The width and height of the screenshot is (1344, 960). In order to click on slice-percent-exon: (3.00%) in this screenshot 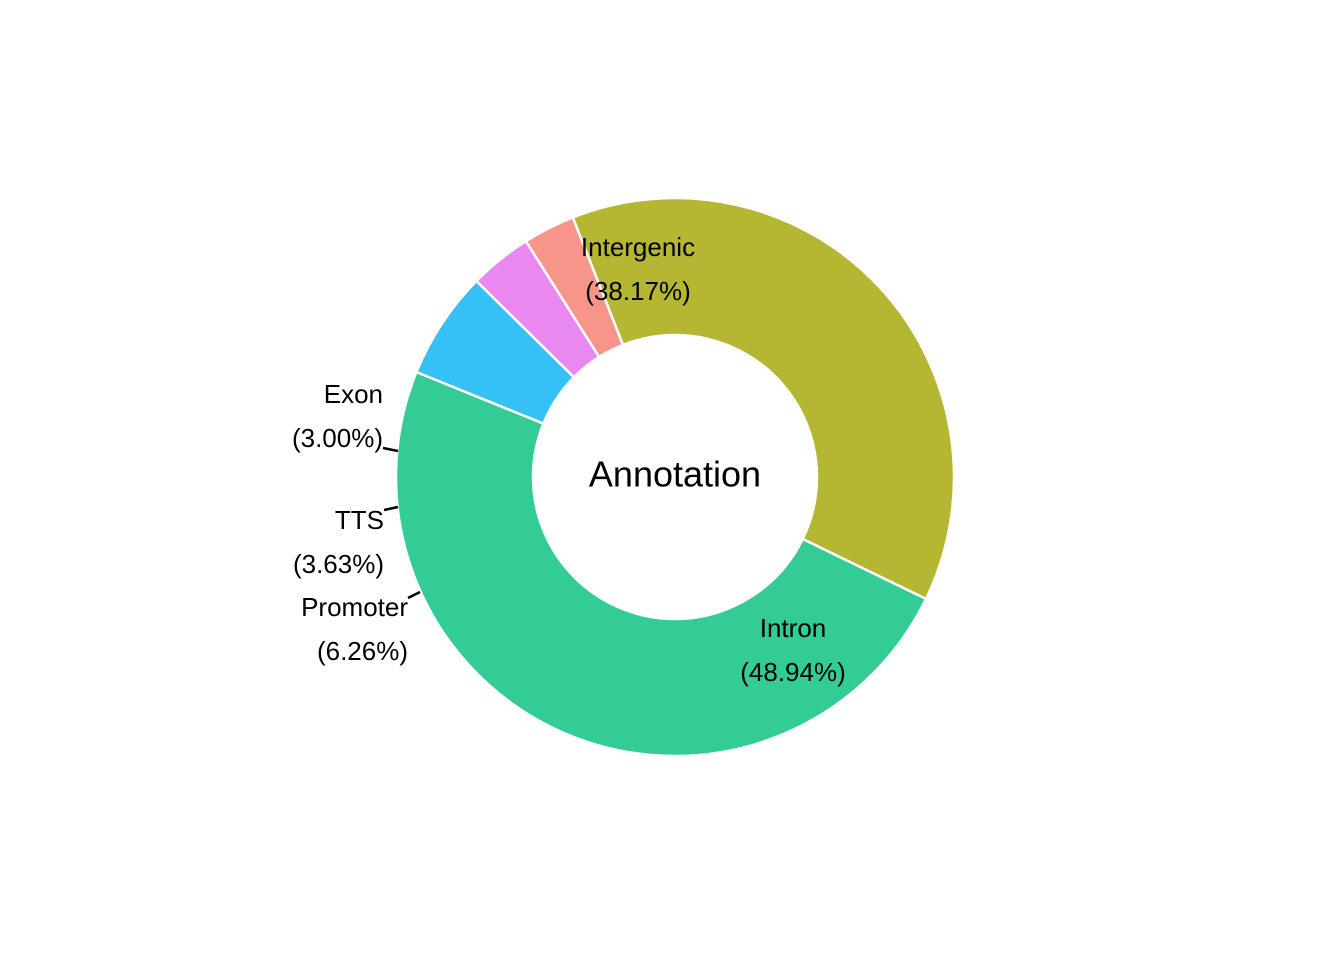, I will do `click(337, 438)`.